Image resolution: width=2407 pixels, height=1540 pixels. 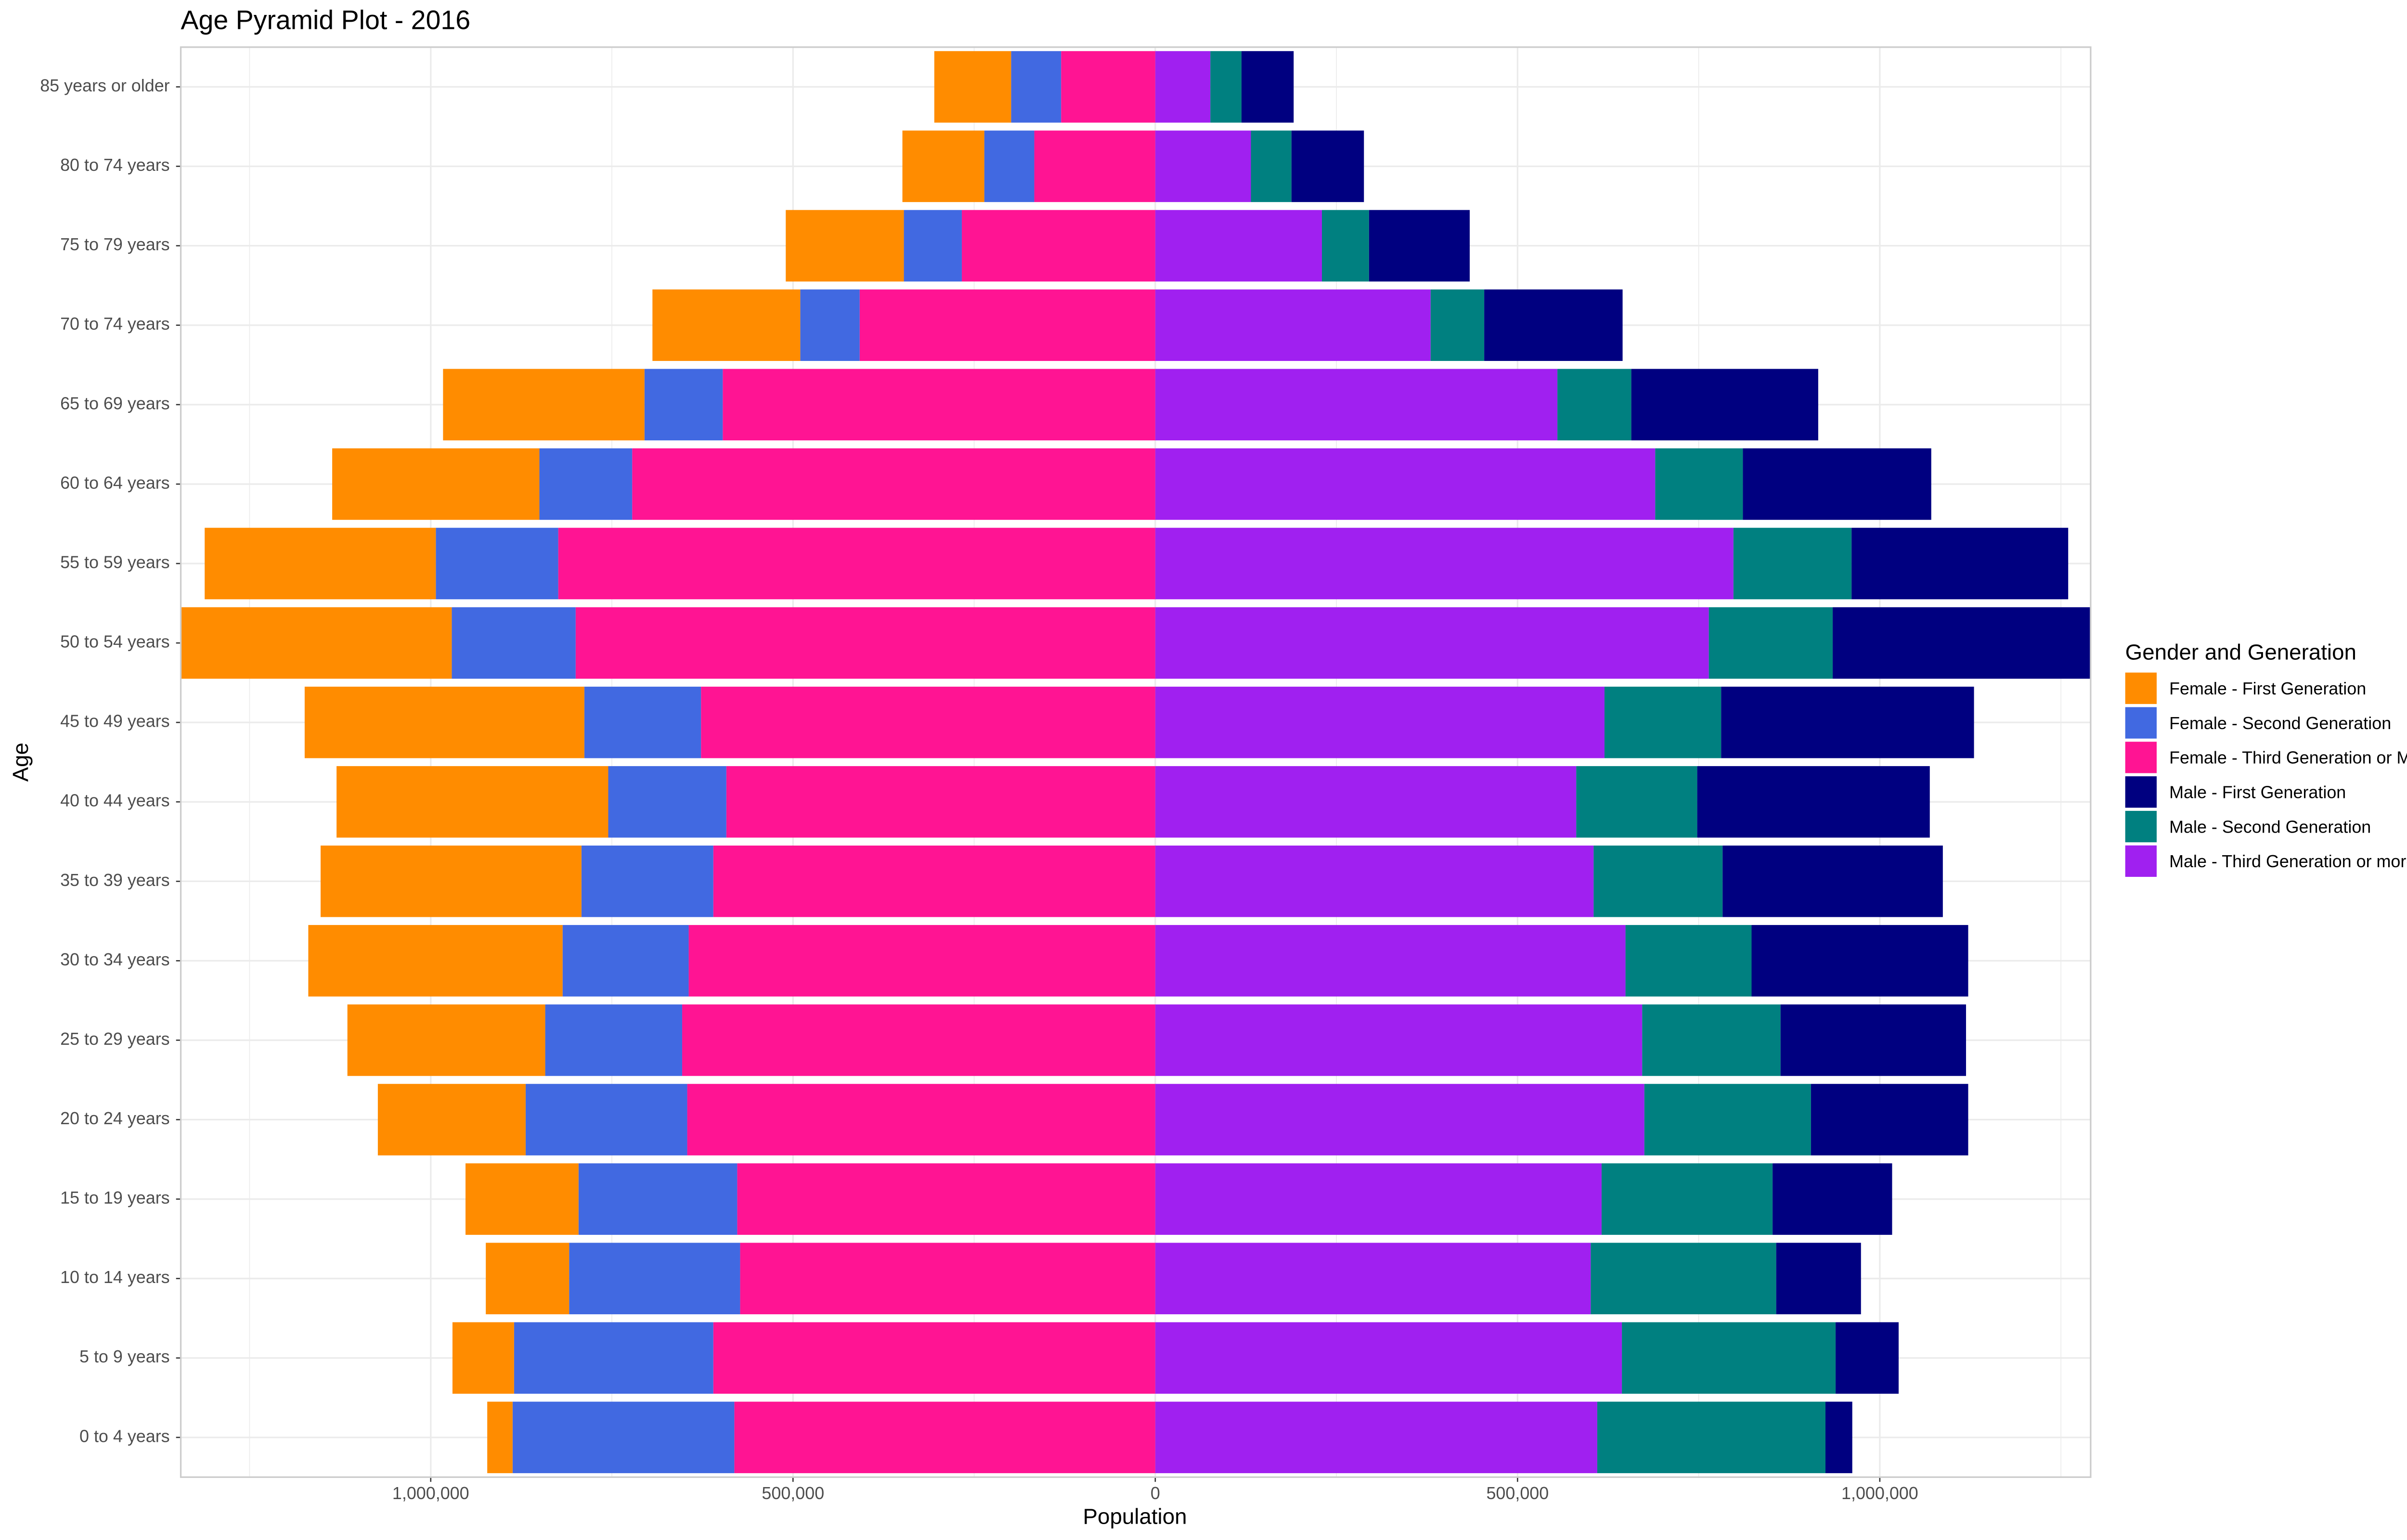 What do you see at coordinates (115, 244) in the screenshot?
I see `y-tick-label: 75 to 79 years` at bounding box center [115, 244].